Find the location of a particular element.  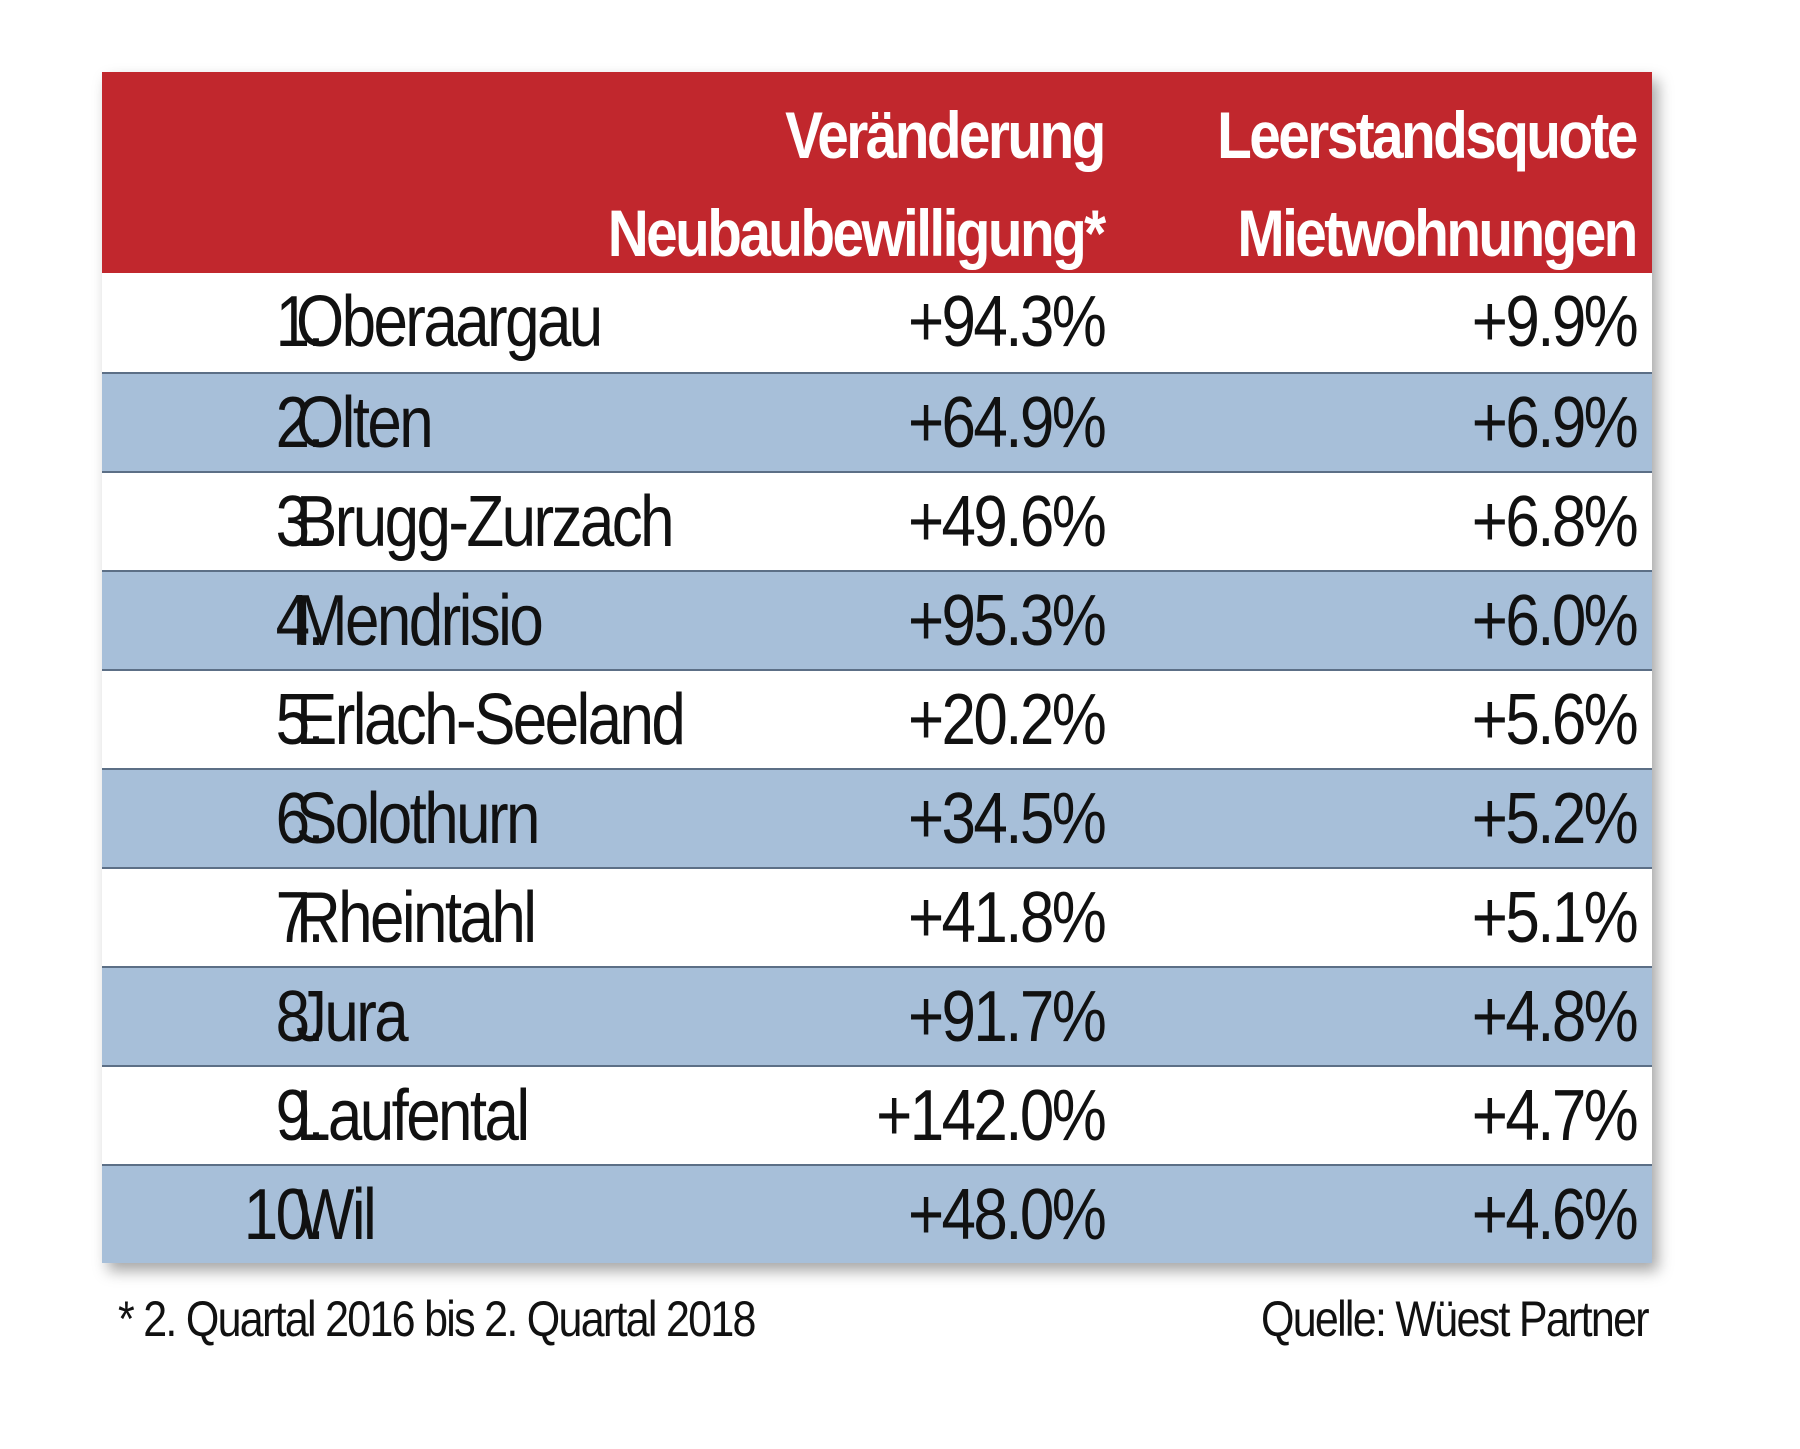

source-note: Quelle: Wüest Partner is located at coordinates (1455, 1319).